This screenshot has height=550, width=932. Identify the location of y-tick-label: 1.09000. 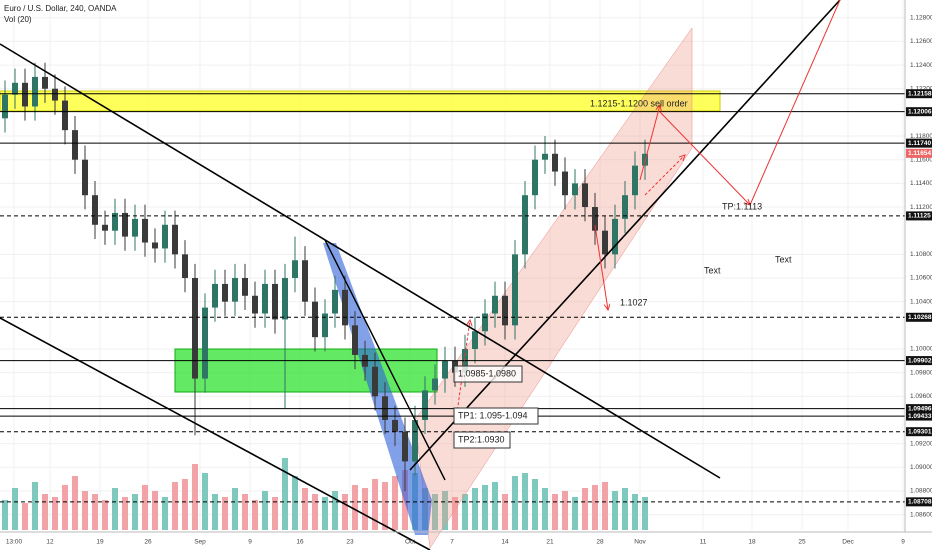
(921, 467).